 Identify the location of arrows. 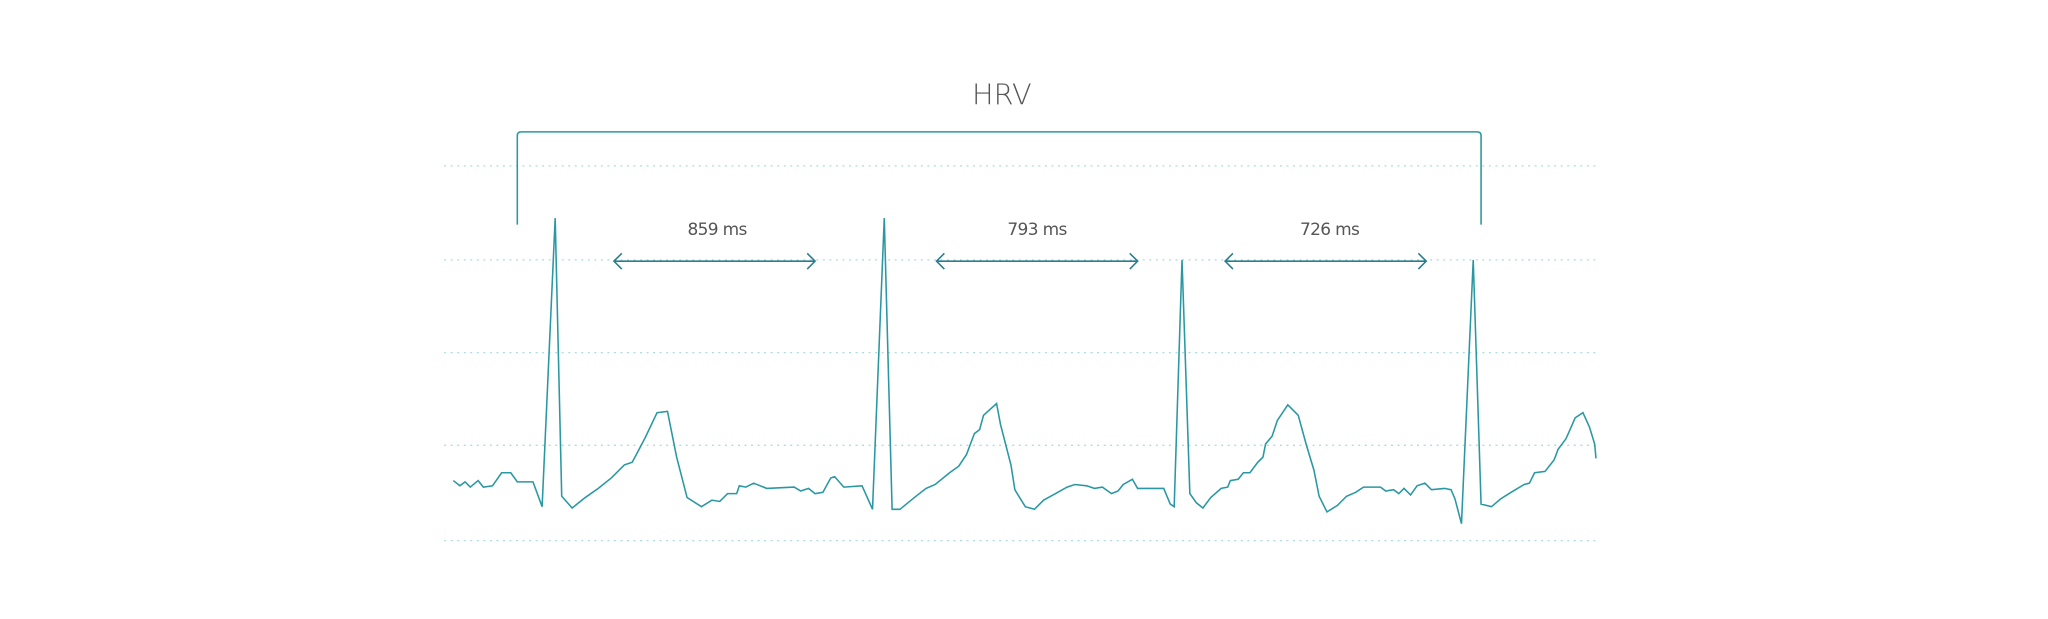
(1020, 261).